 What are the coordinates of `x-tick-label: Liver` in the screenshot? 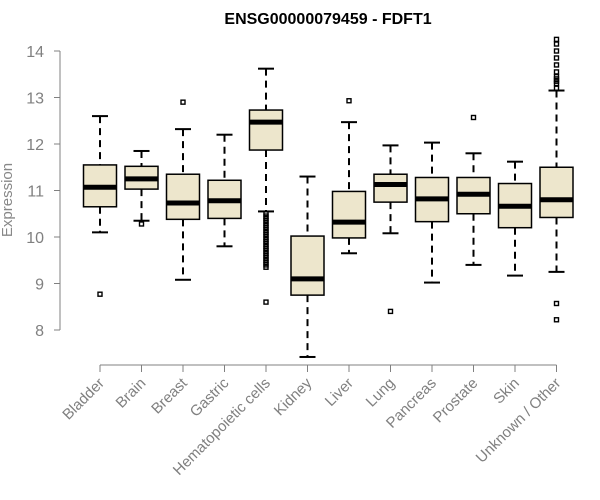 It's located at (339, 392).